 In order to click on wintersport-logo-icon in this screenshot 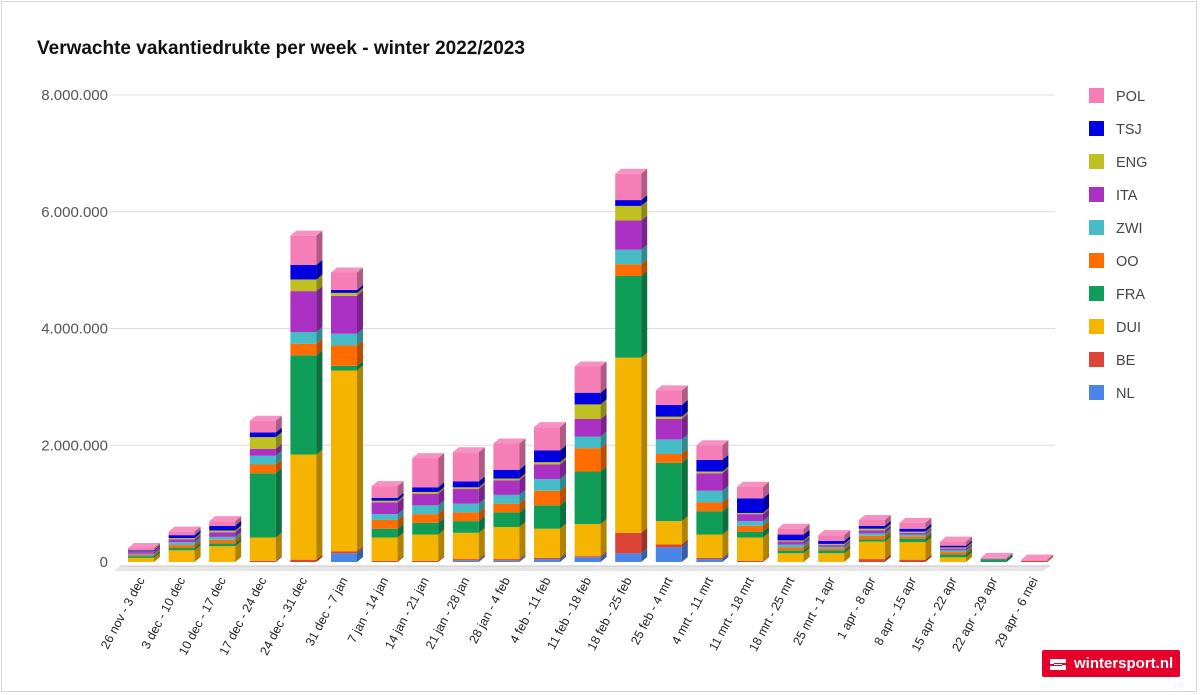, I will do `click(1058, 664)`.